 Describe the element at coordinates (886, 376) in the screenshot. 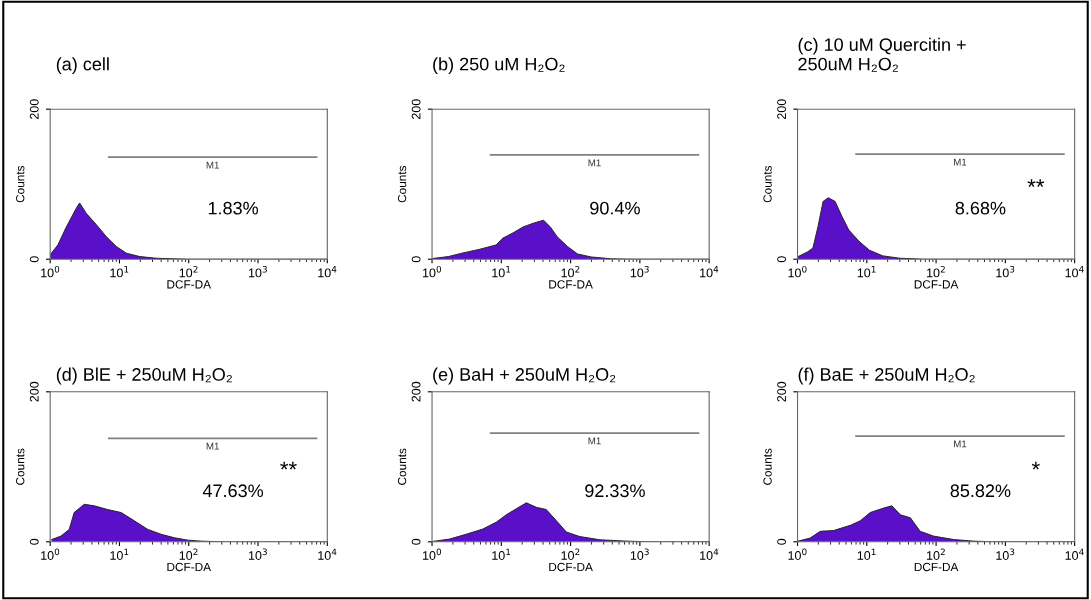

I see `chart-title: (f) BaE + 250uM H₂O₂` at that location.